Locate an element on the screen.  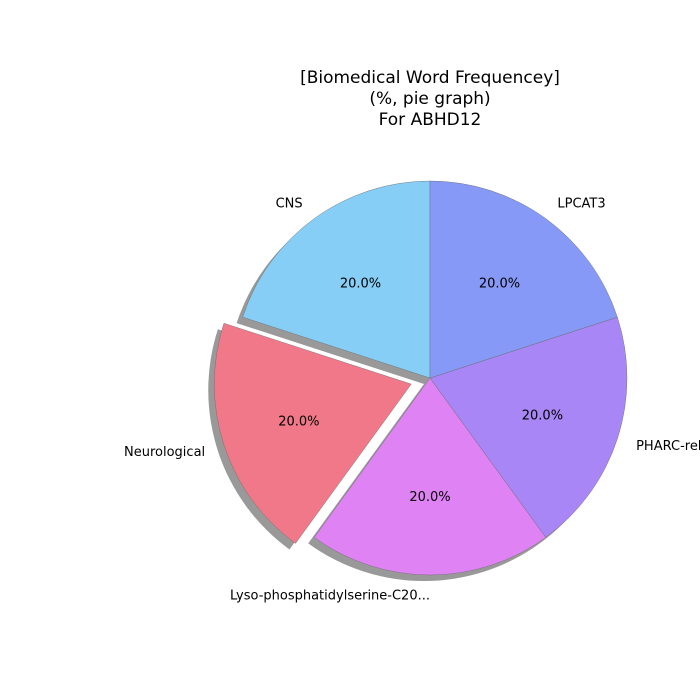
slice-category-label: Neurological is located at coordinates (164, 452).